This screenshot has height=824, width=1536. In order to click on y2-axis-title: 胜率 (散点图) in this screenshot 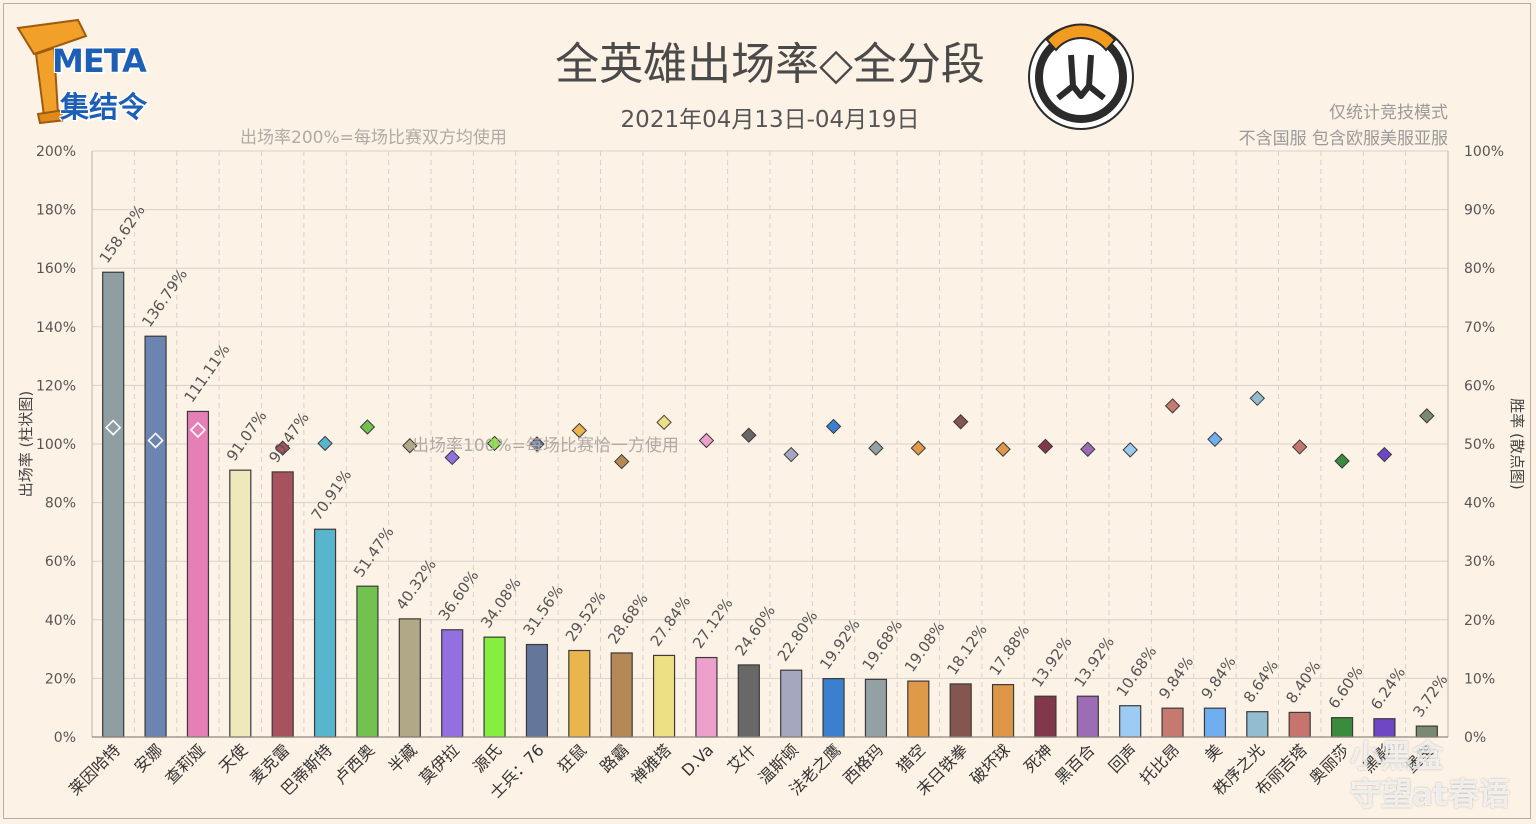, I will do `click(1517, 443)`.